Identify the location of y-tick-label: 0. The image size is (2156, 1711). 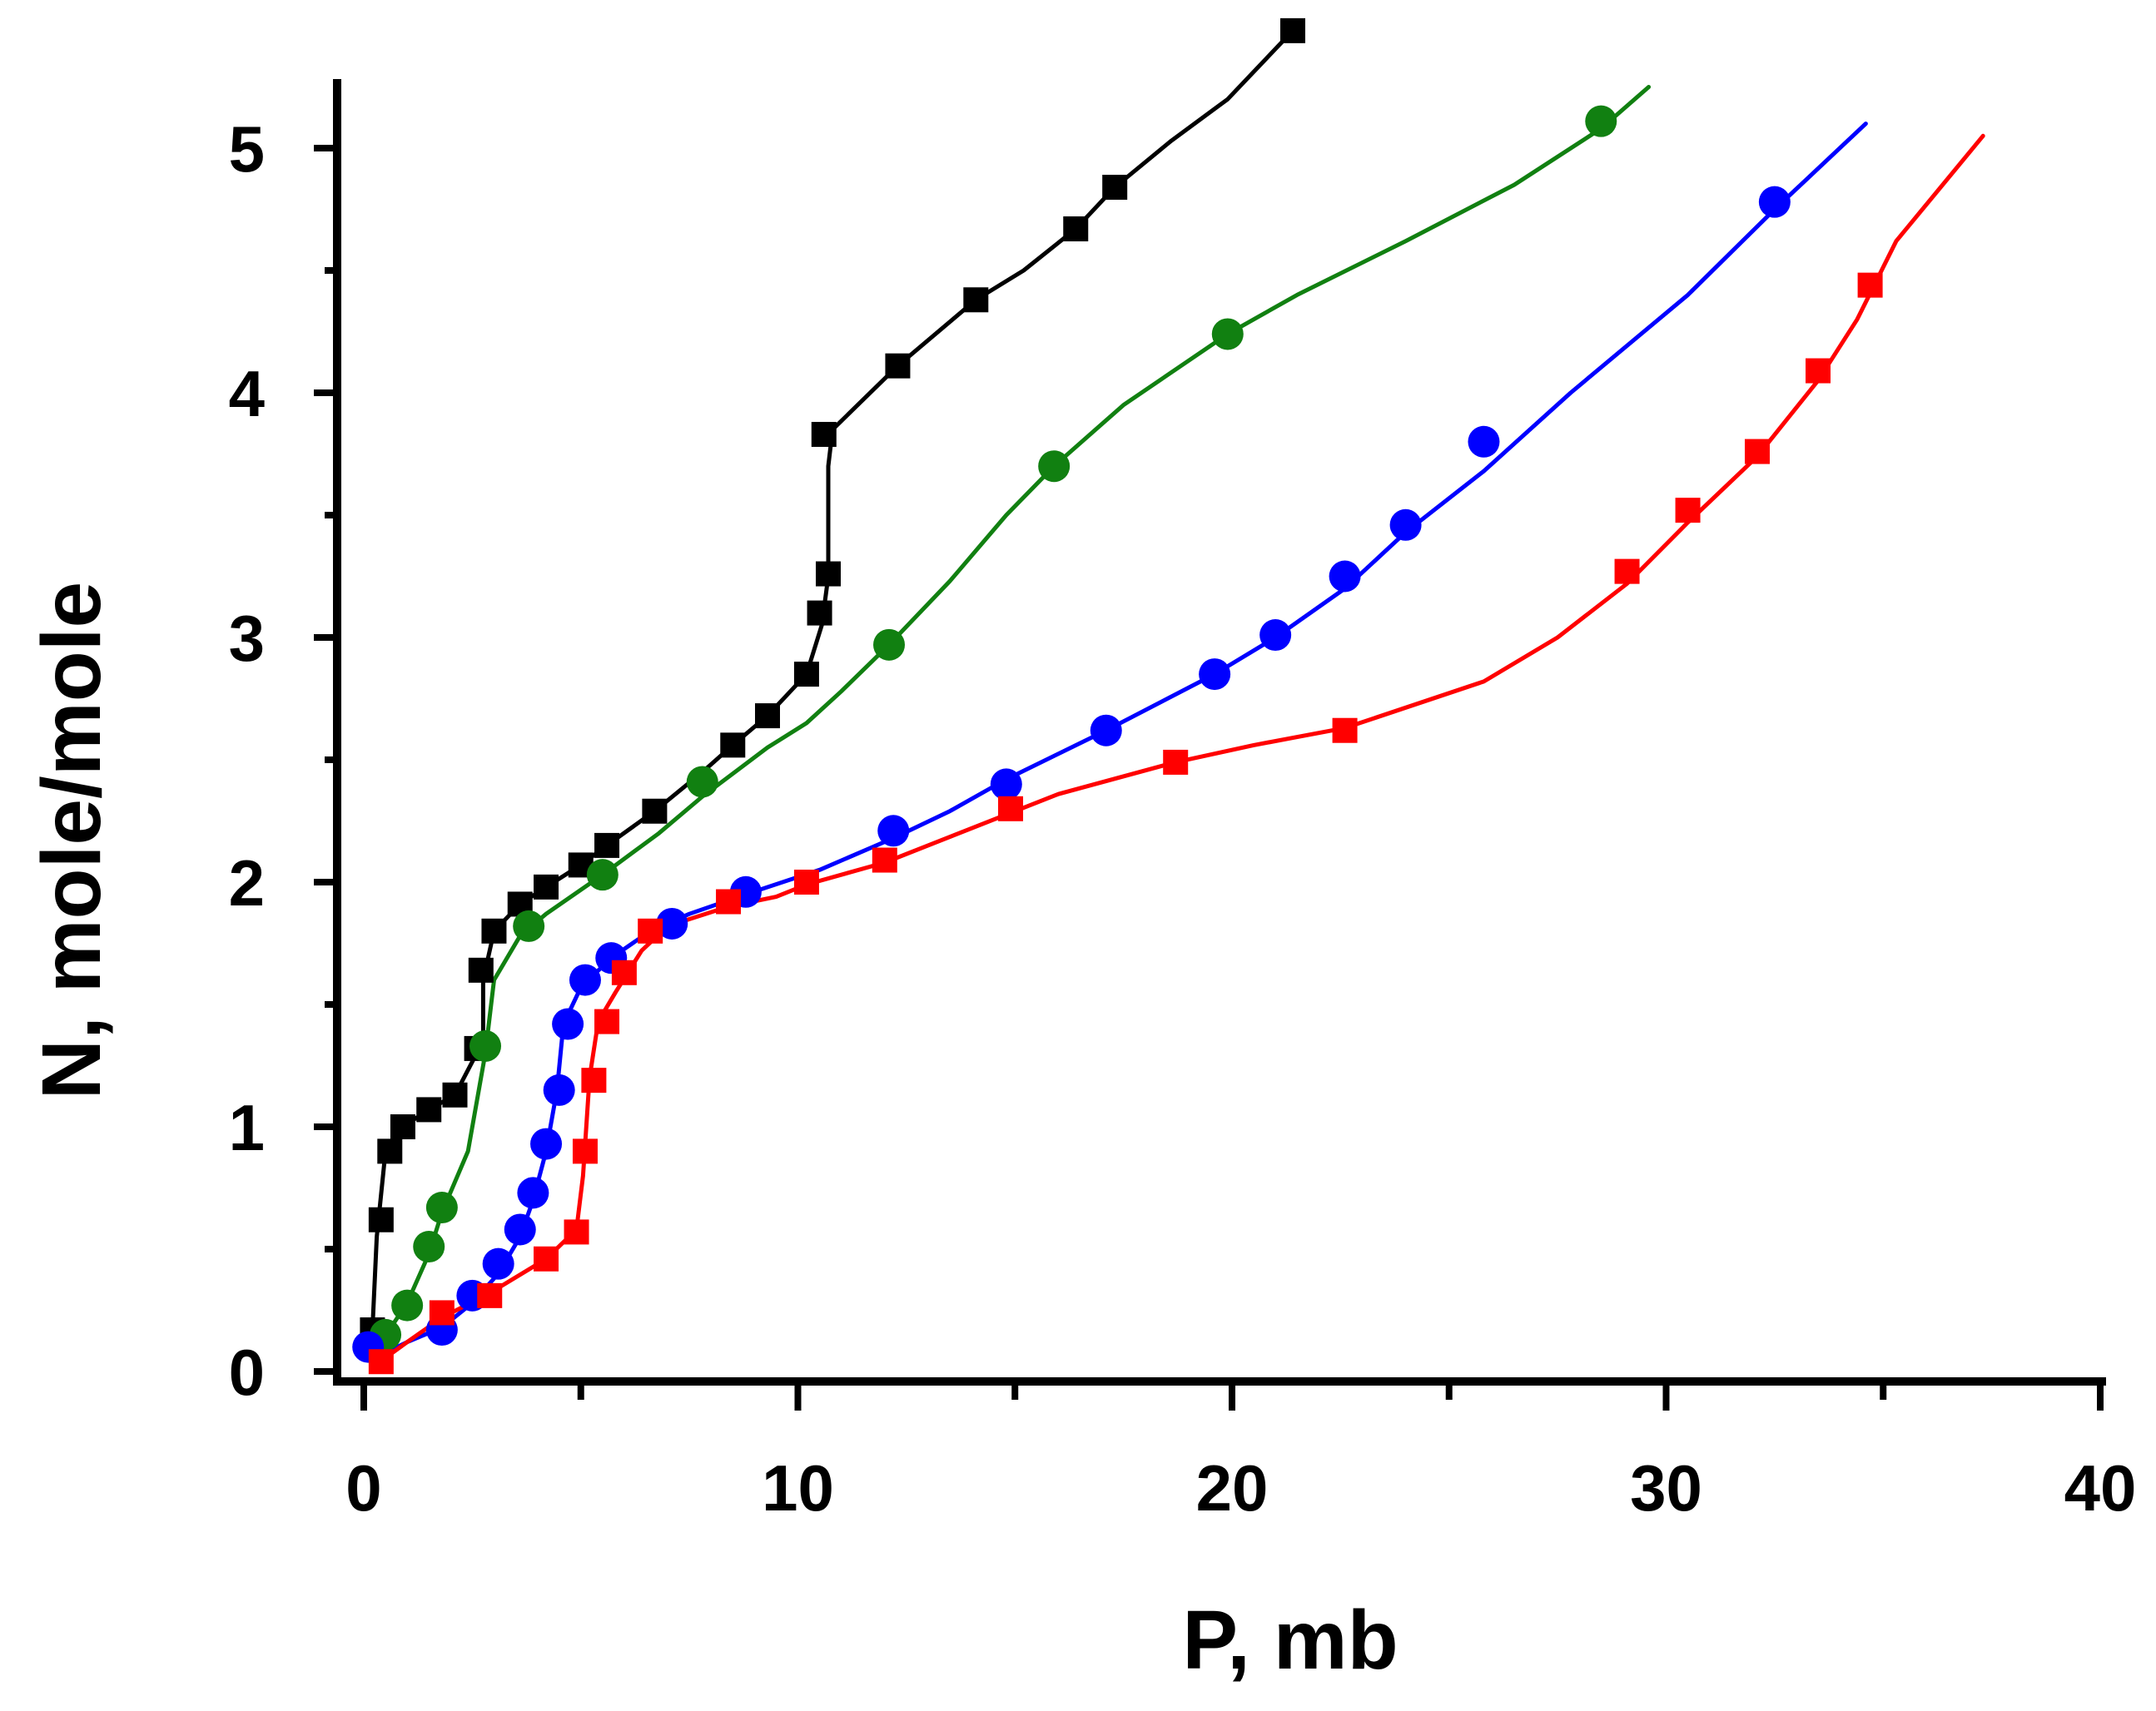
(247, 1373).